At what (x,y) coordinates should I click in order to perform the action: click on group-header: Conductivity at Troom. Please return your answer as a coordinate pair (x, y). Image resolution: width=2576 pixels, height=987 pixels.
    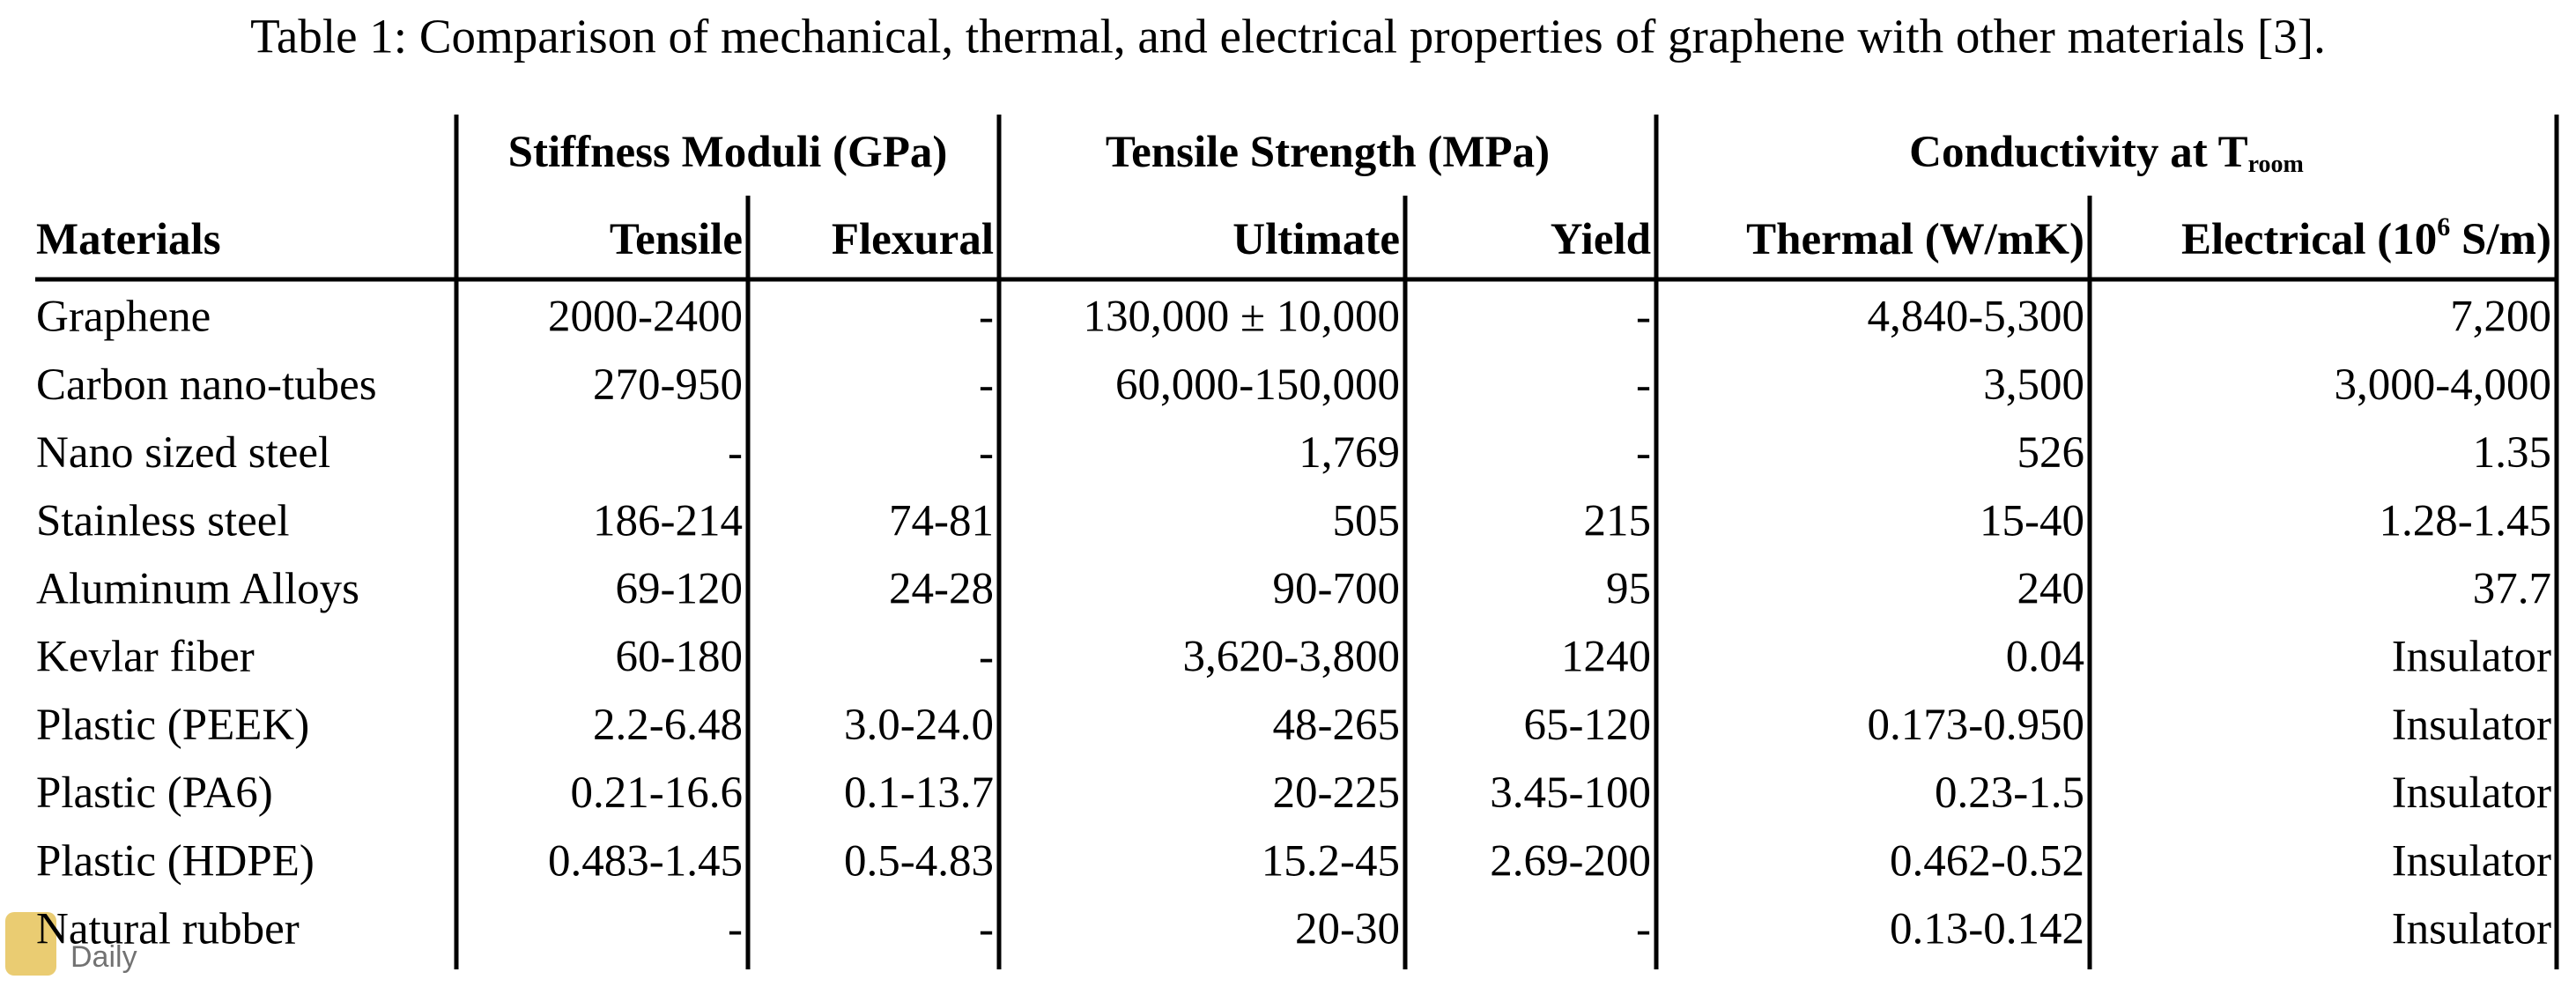
    Looking at the image, I should click on (2106, 154).